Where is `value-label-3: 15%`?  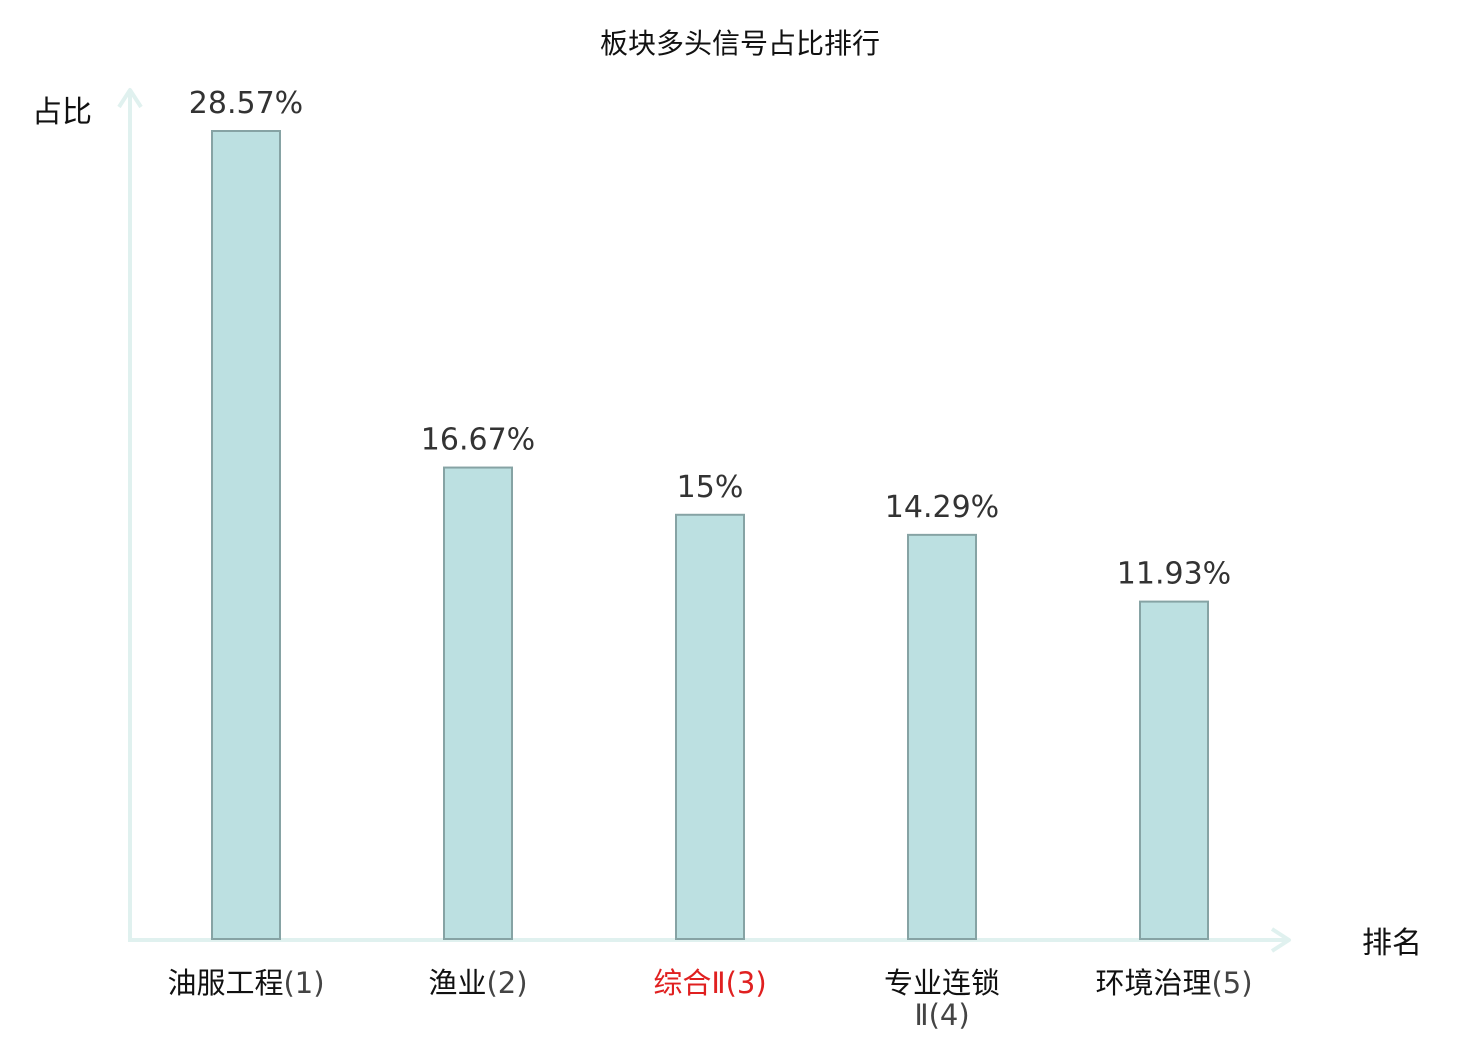 value-label-3: 15% is located at coordinates (710, 487).